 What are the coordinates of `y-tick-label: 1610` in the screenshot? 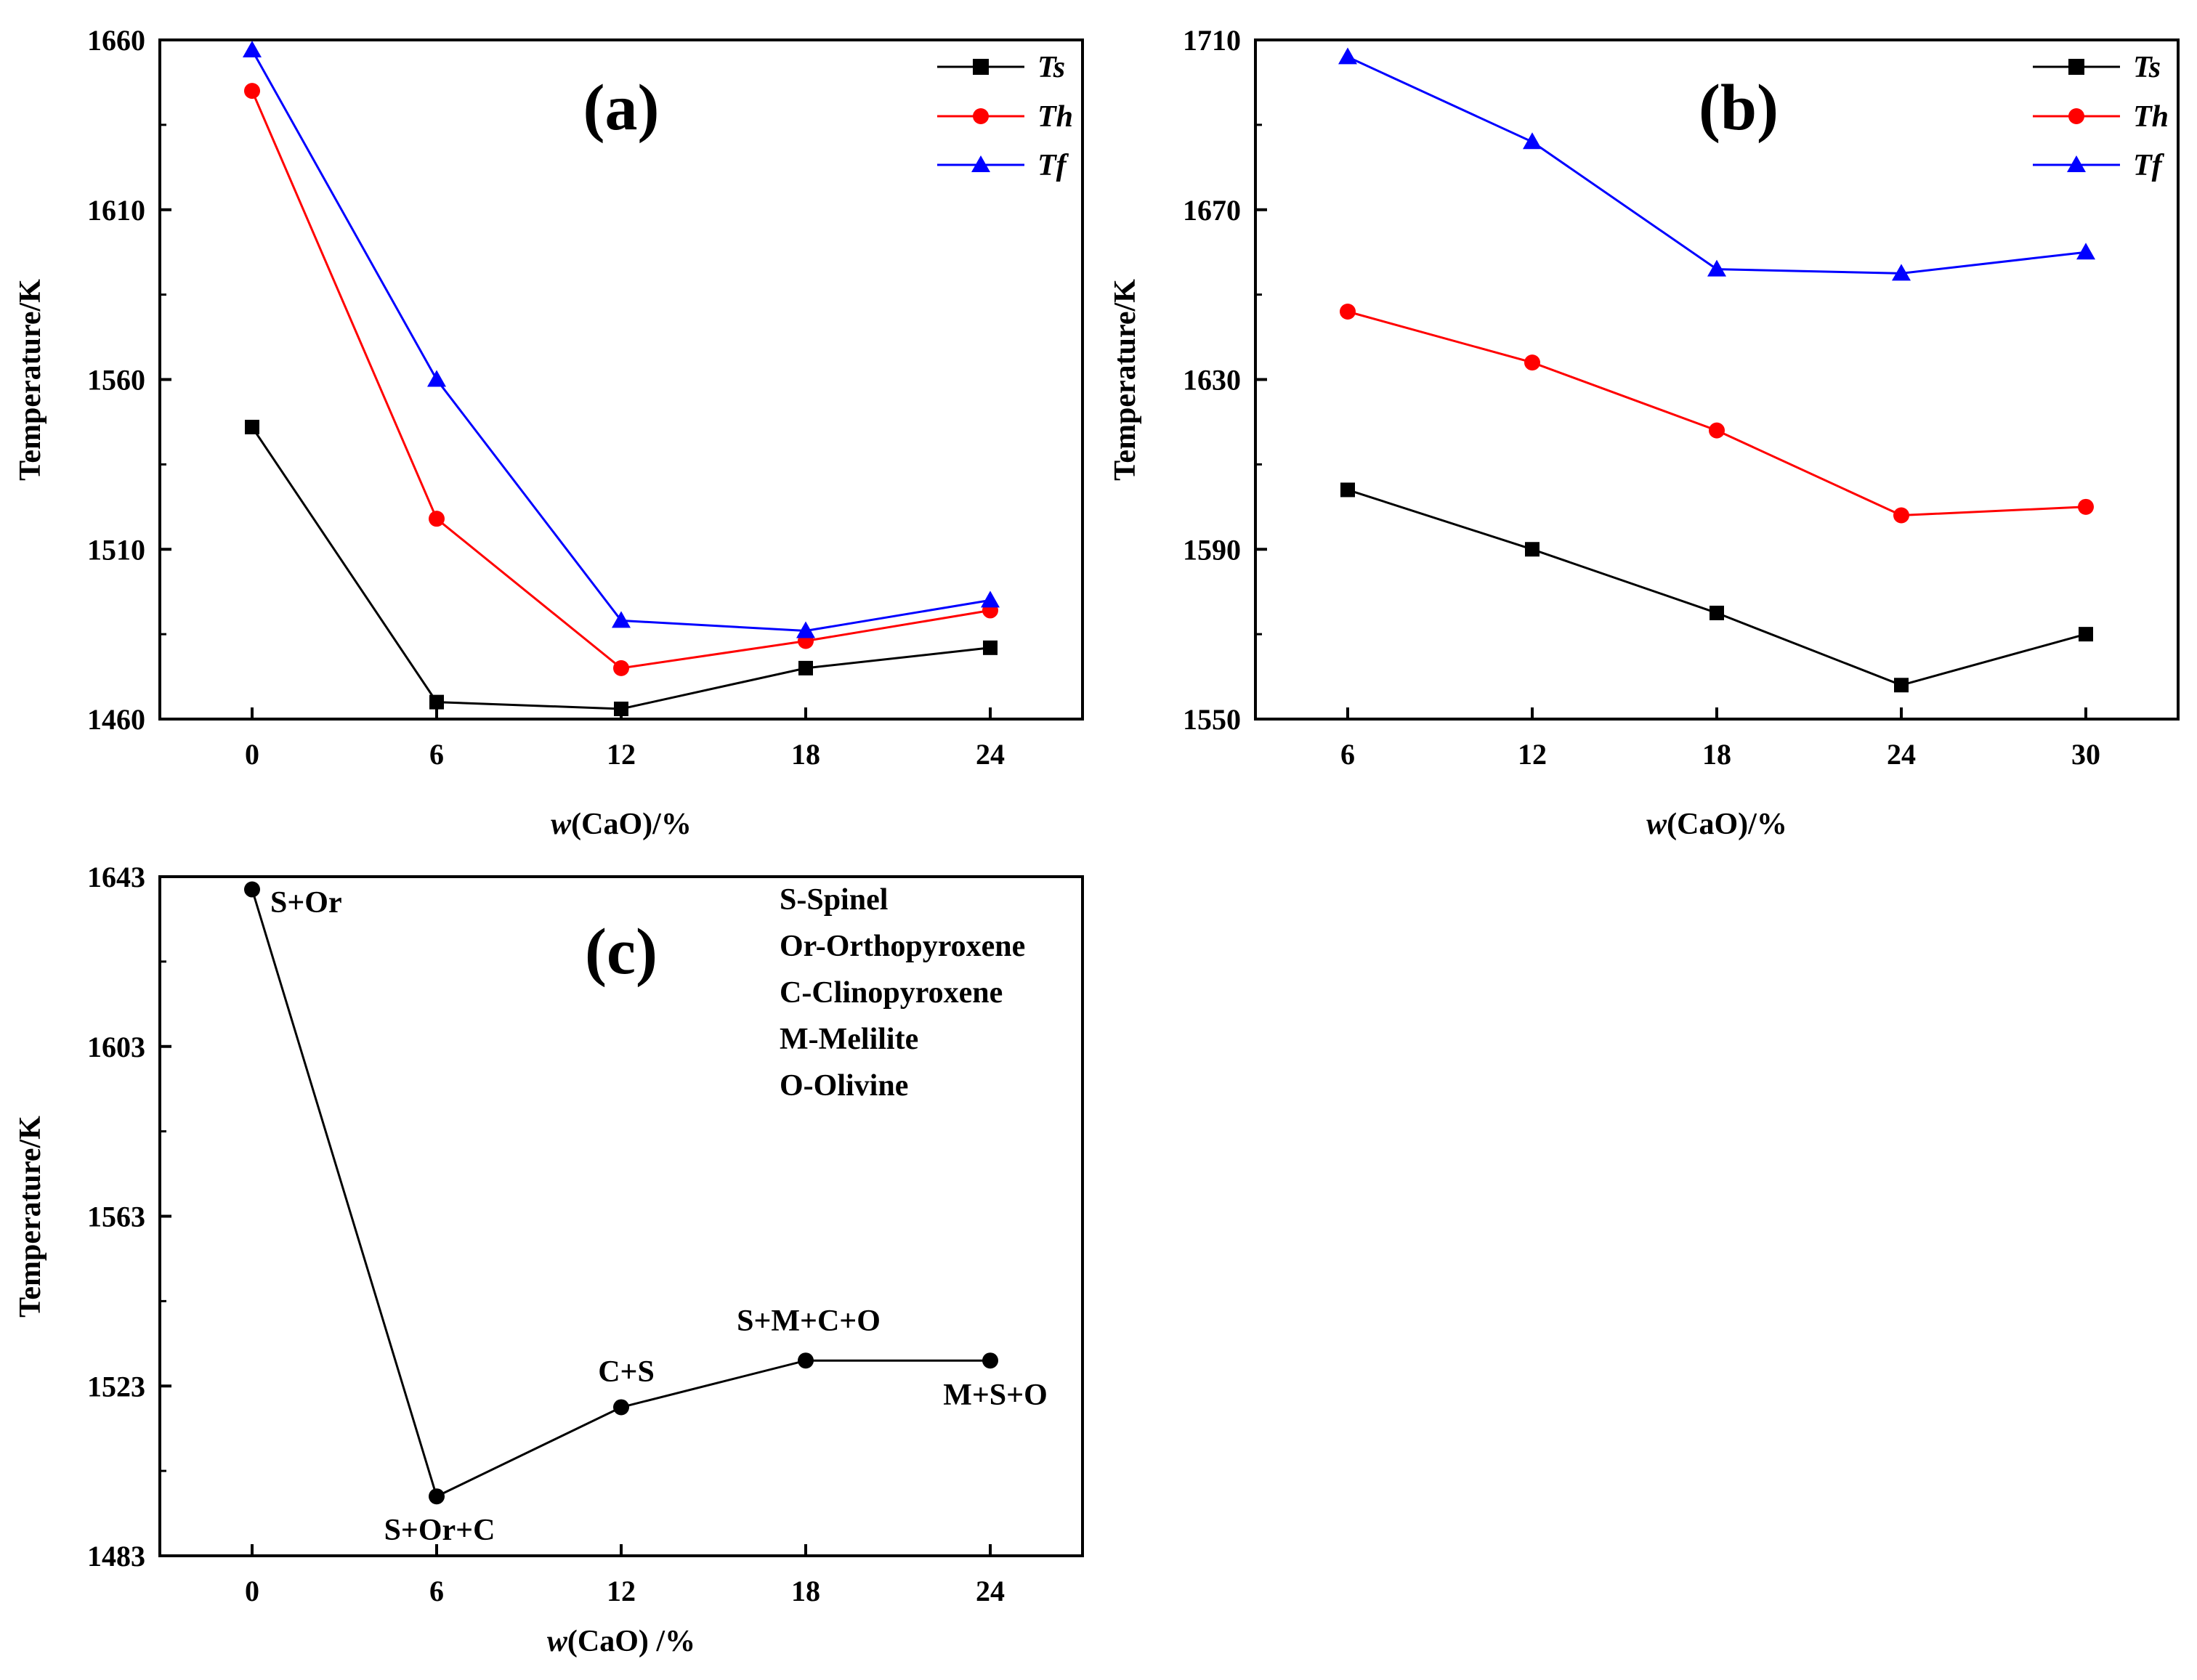 It's located at (116, 210).